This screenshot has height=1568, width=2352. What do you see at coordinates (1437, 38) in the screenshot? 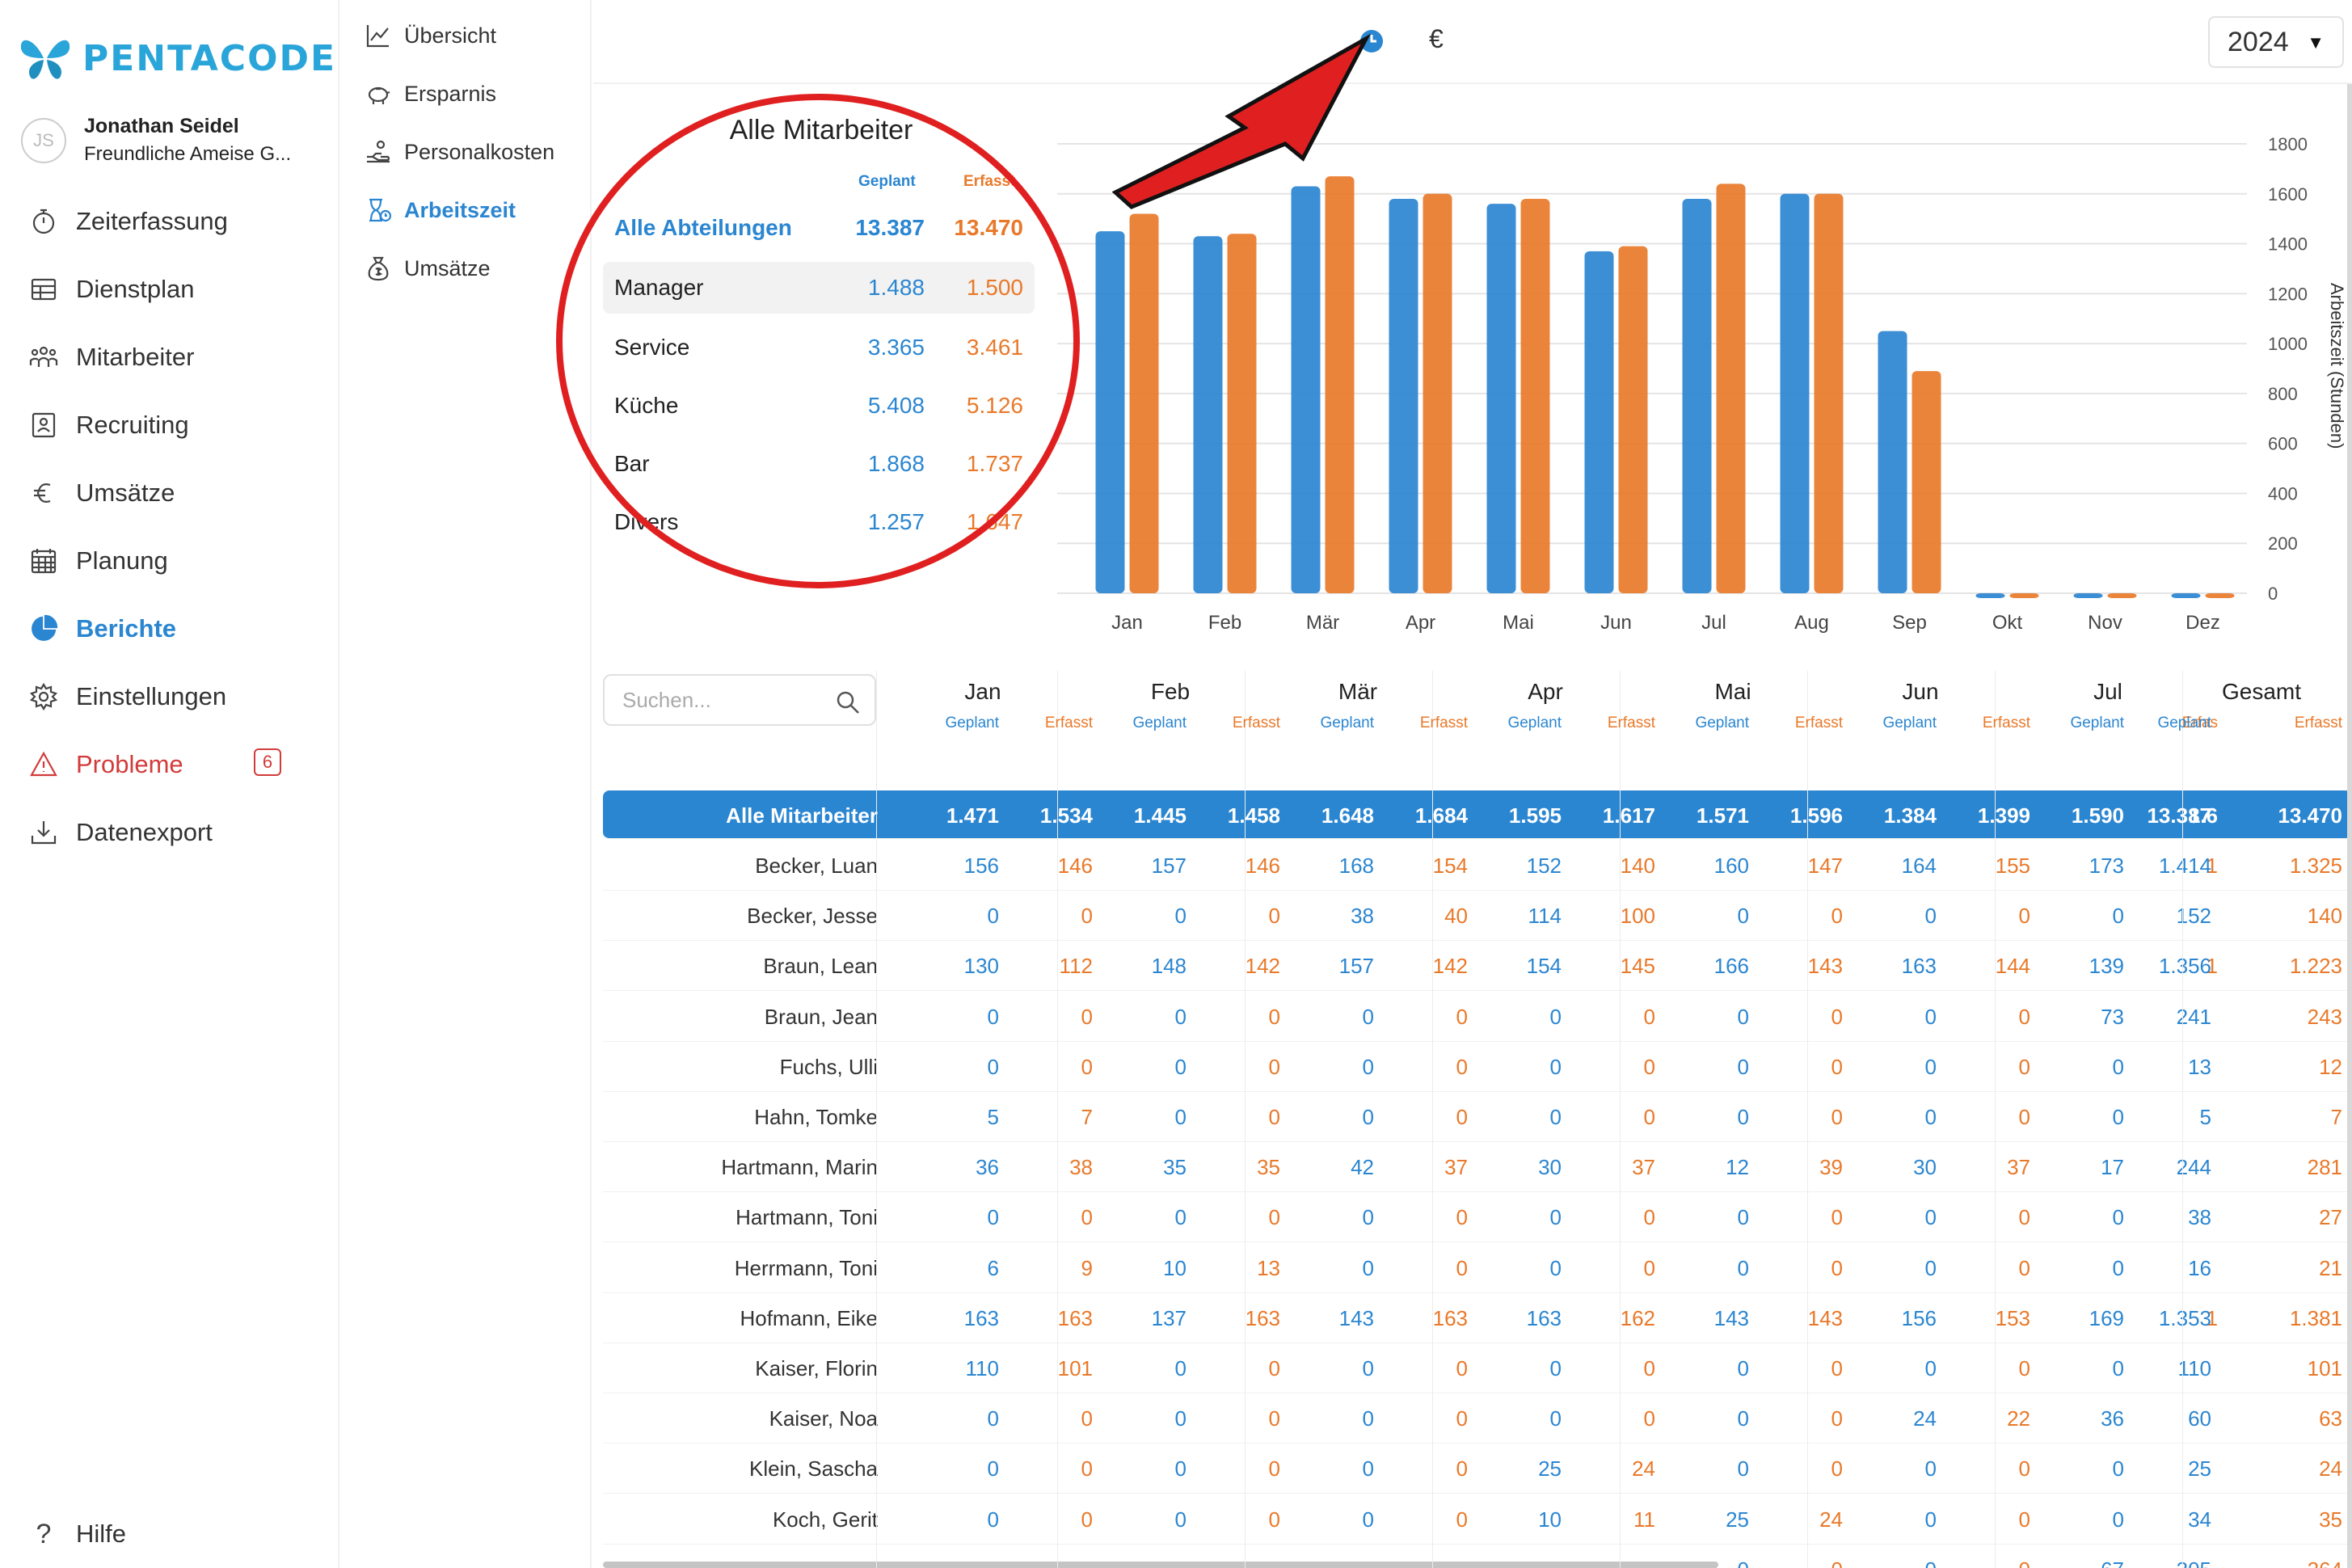
I see `euro-toggle: €` at bounding box center [1437, 38].